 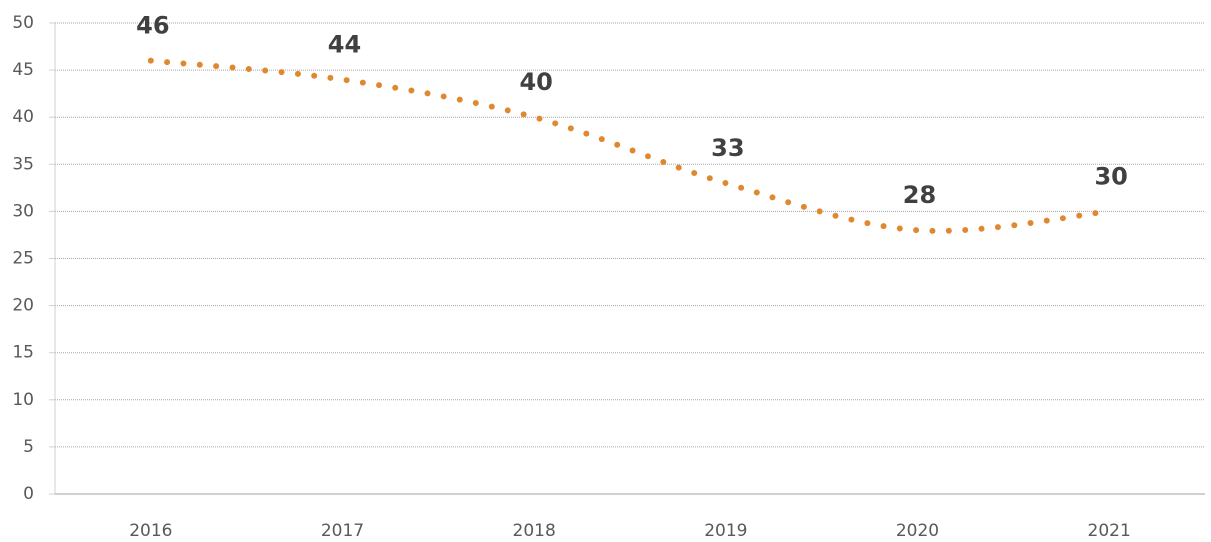 I want to click on x-tick-label: 2018, so click(x=534, y=531).